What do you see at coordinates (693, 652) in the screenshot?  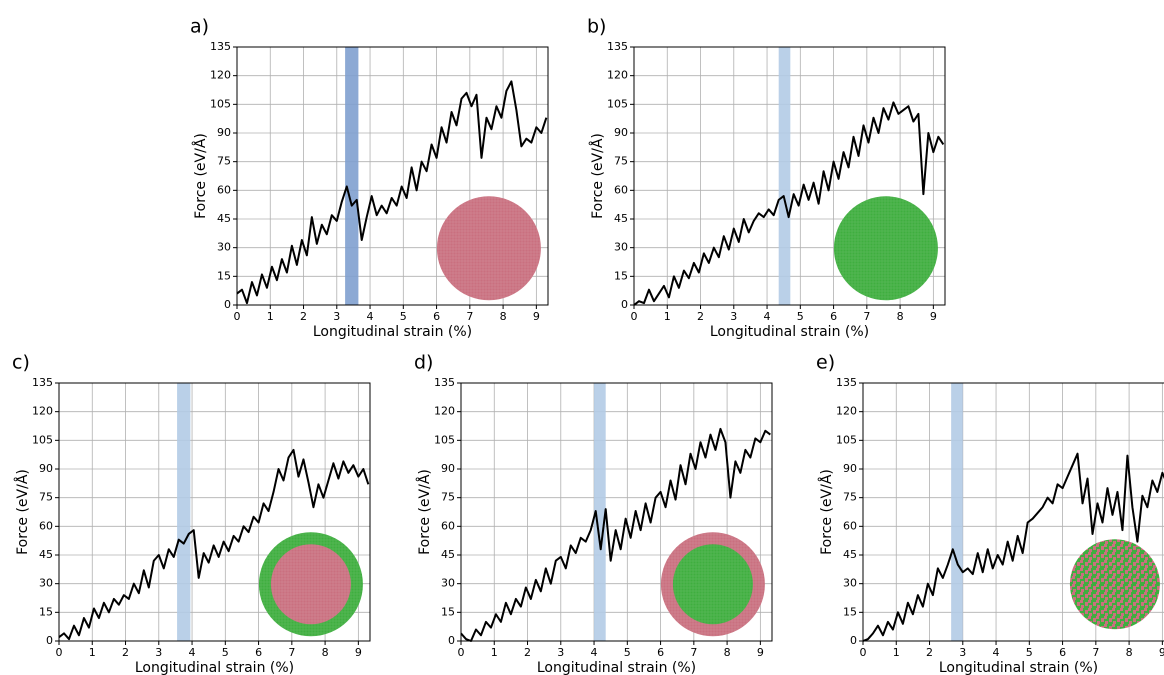 I see `x-tick-label: 7` at bounding box center [693, 652].